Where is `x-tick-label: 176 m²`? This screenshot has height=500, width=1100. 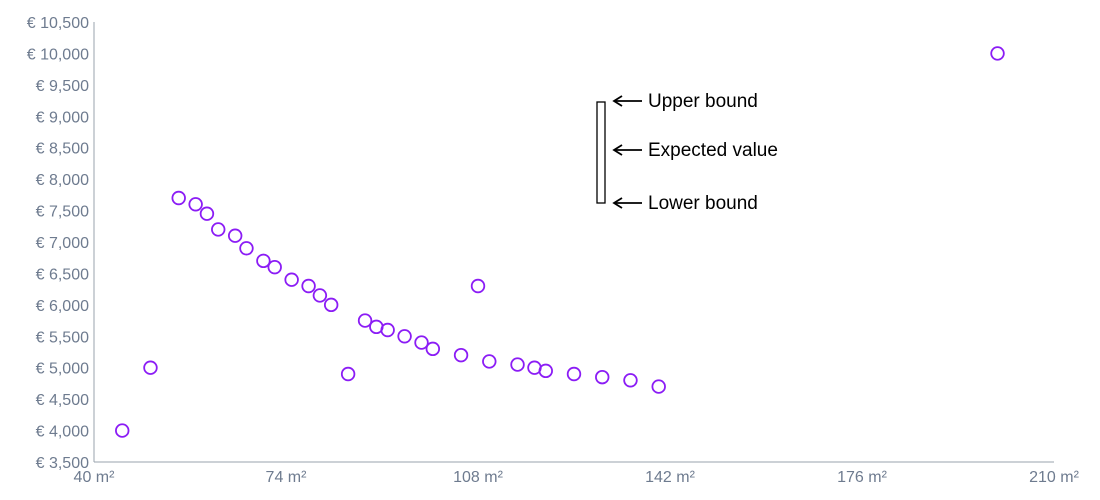
x-tick-label: 176 m² is located at coordinates (862, 477).